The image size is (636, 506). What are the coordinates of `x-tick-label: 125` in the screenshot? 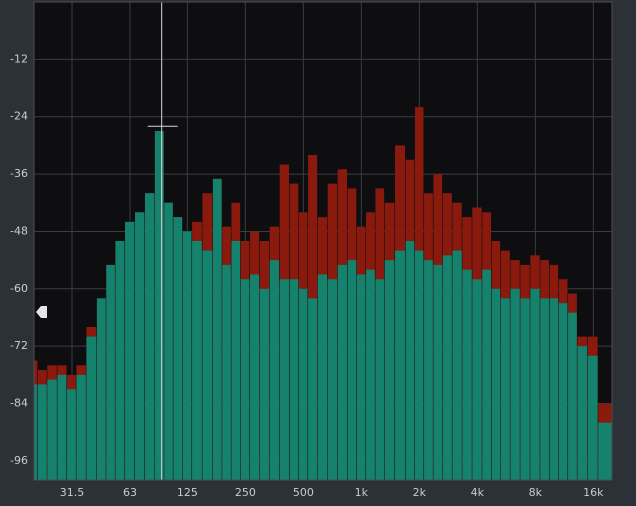 It's located at (187, 492).